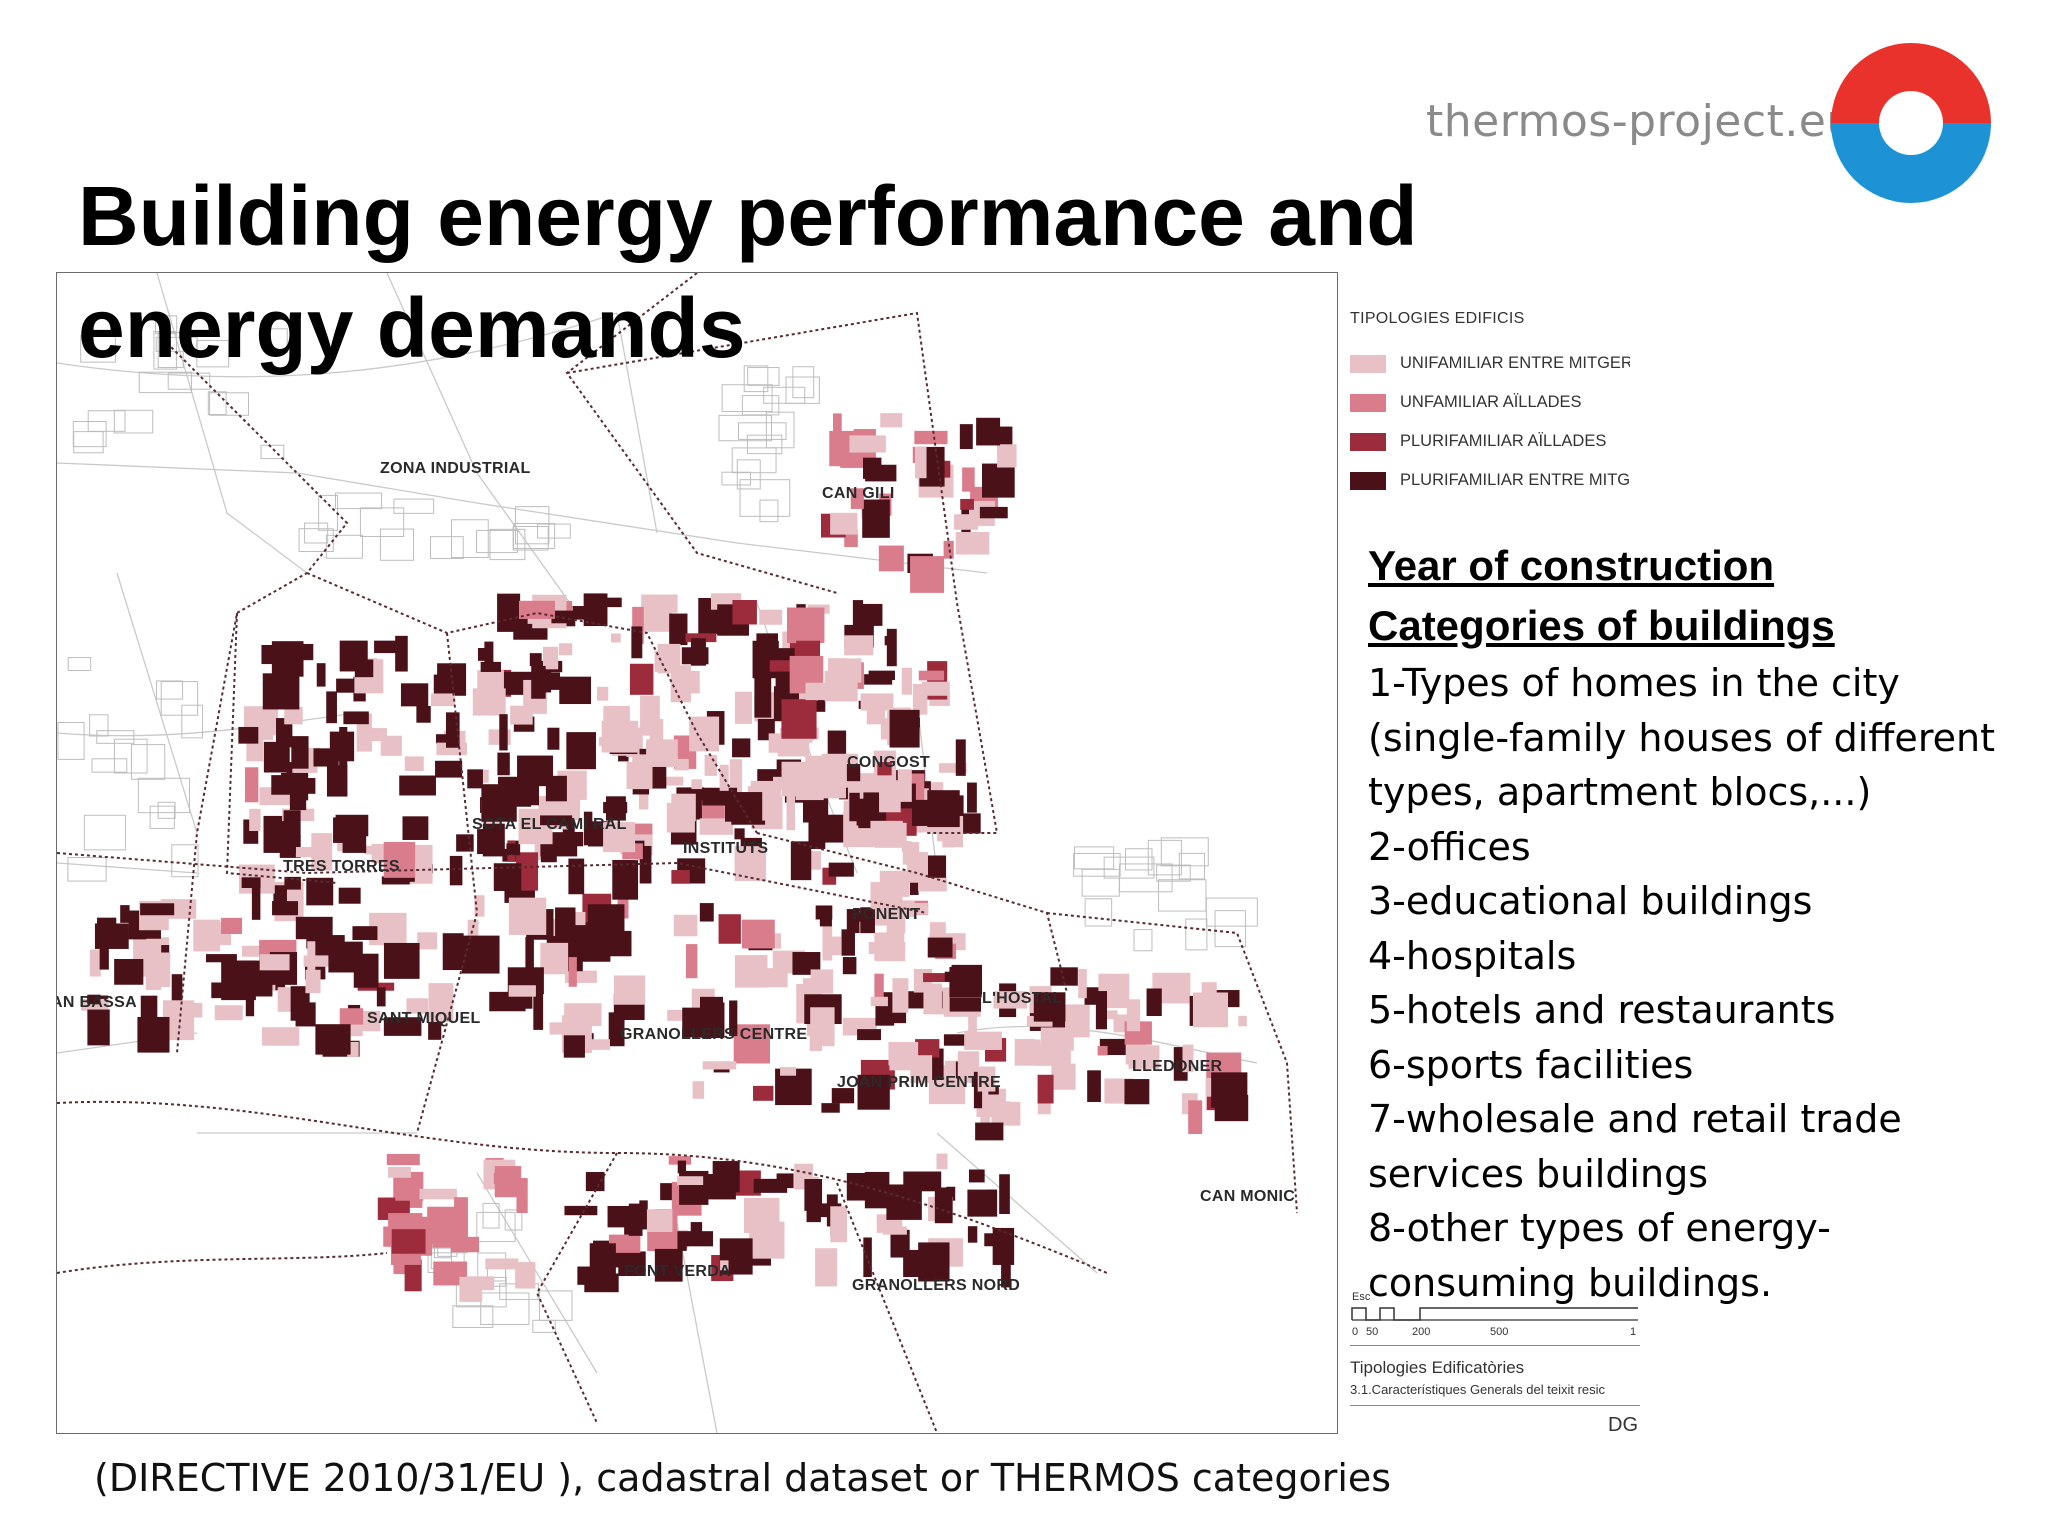 The image size is (2048, 1536). I want to click on district-label: TRES TORRES, so click(341, 866).